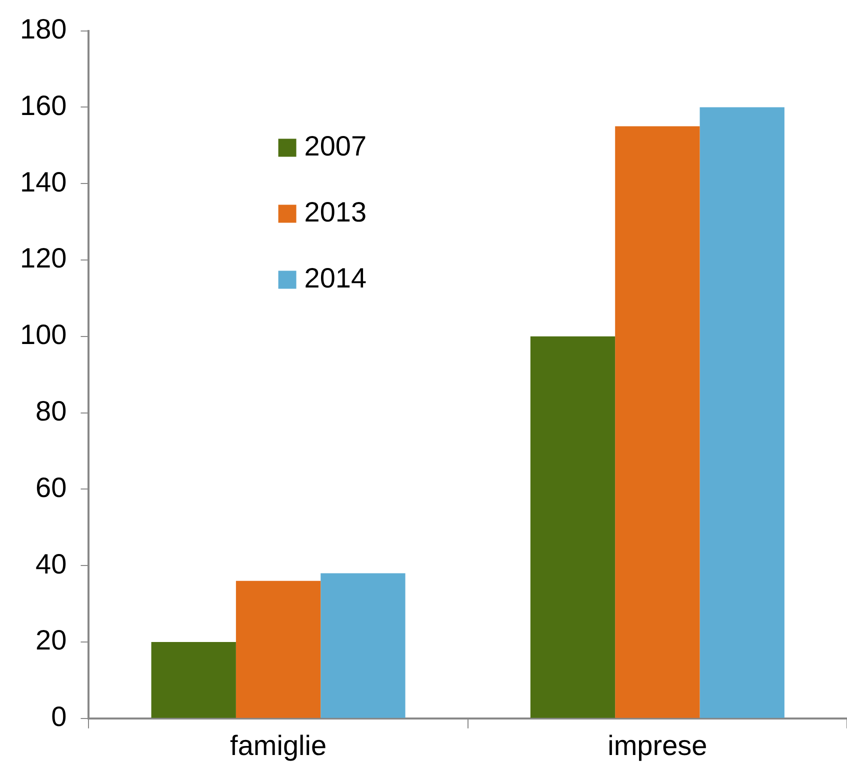 This screenshot has height=770, width=847. What do you see at coordinates (51, 487) in the screenshot?
I see `y-tick-label: 60` at bounding box center [51, 487].